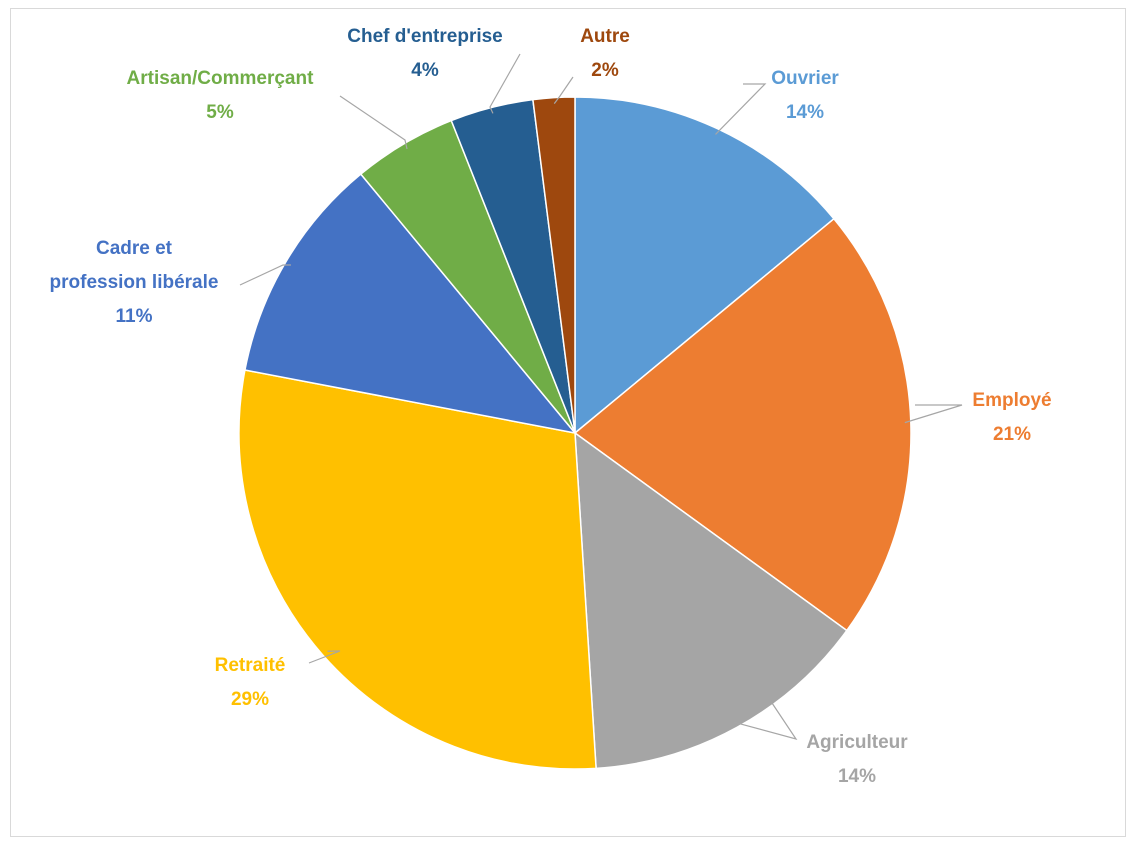  What do you see at coordinates (605, 70) in the screenshot?
I see `data-label-value: 2%` at bounding box center [605, 70].